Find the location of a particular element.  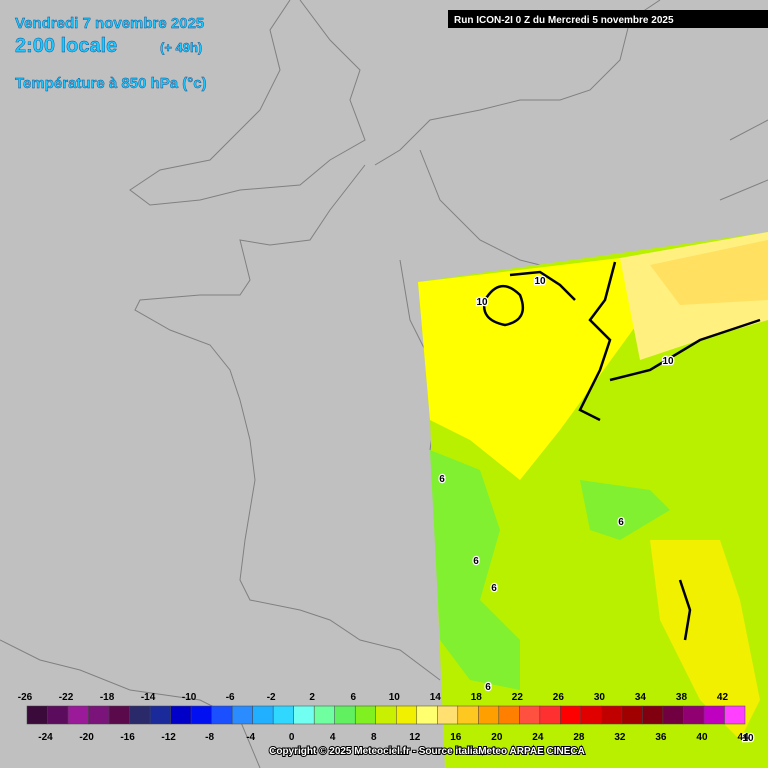

lead-time: (+ 49h) is located at coordinates (181, 47).